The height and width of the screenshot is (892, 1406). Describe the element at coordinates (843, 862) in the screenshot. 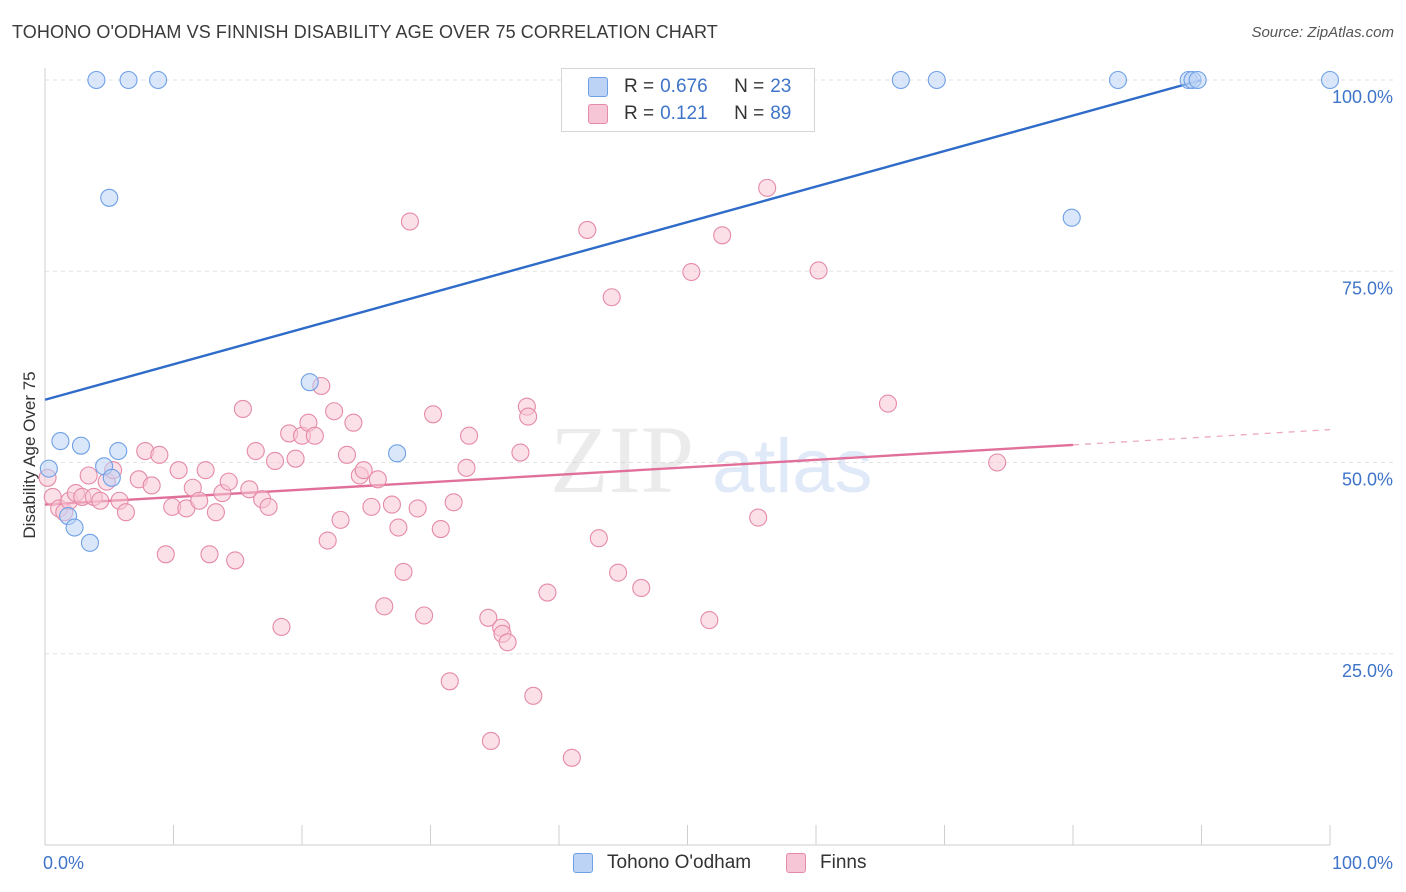

I see `bottom-legend-label-finns: Finns` at that location.